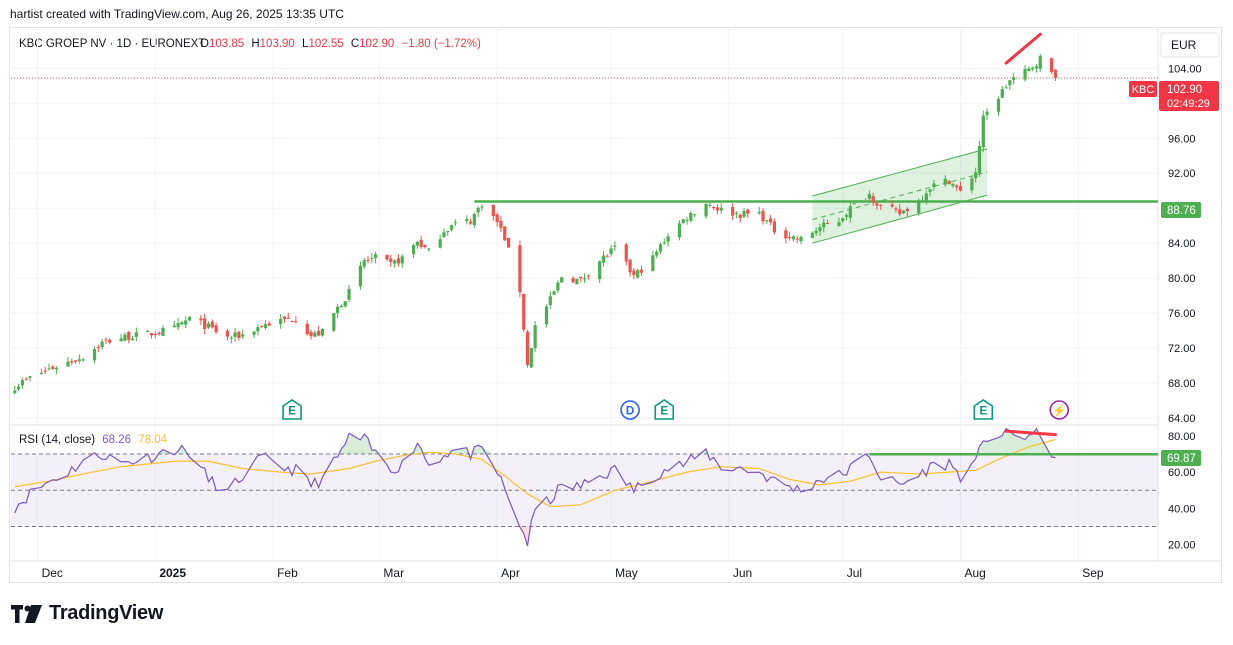 Image resolution: width=1233 pixels, height=645 pixels. I want to click on currency-label: EUR, so click(1184, 45).